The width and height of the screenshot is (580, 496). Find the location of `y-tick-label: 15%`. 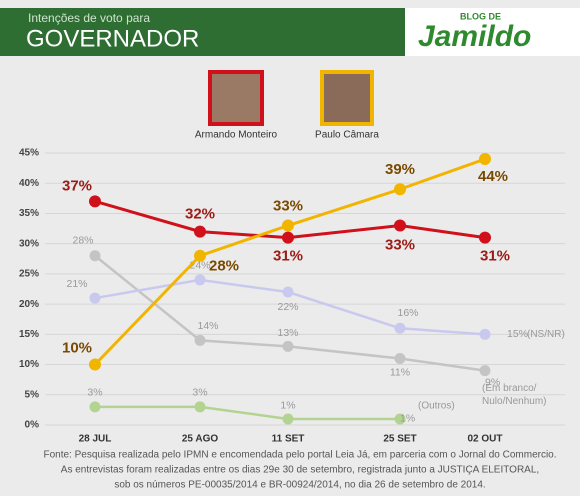

y-tick-label: 15% is located at coordinates (29, 334).